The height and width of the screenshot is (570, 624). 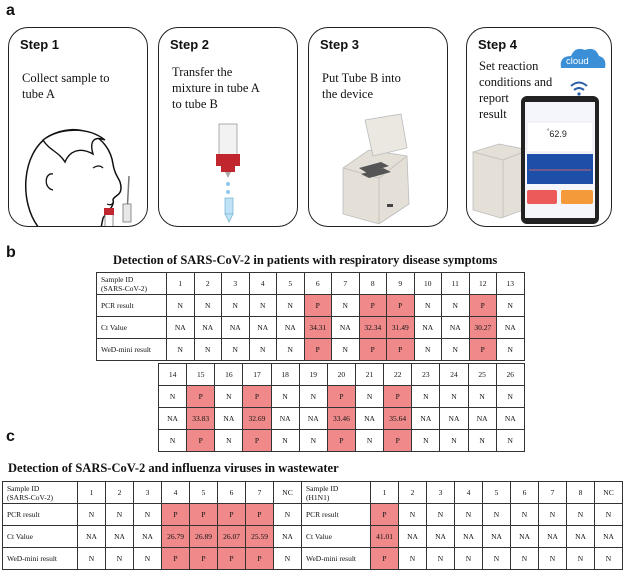 I want to click on ct-cell: 35.64, so click(x=398, y=418).